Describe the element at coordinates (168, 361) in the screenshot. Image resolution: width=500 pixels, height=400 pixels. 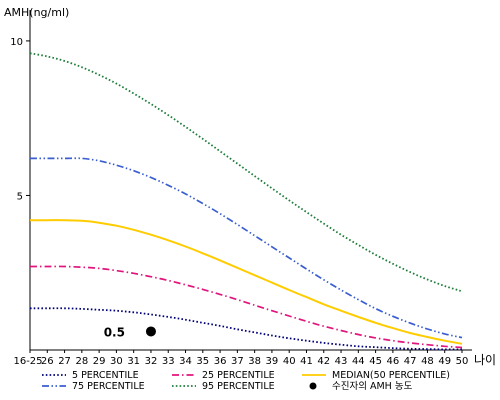
I see `x-tick-label: 33` at that location.